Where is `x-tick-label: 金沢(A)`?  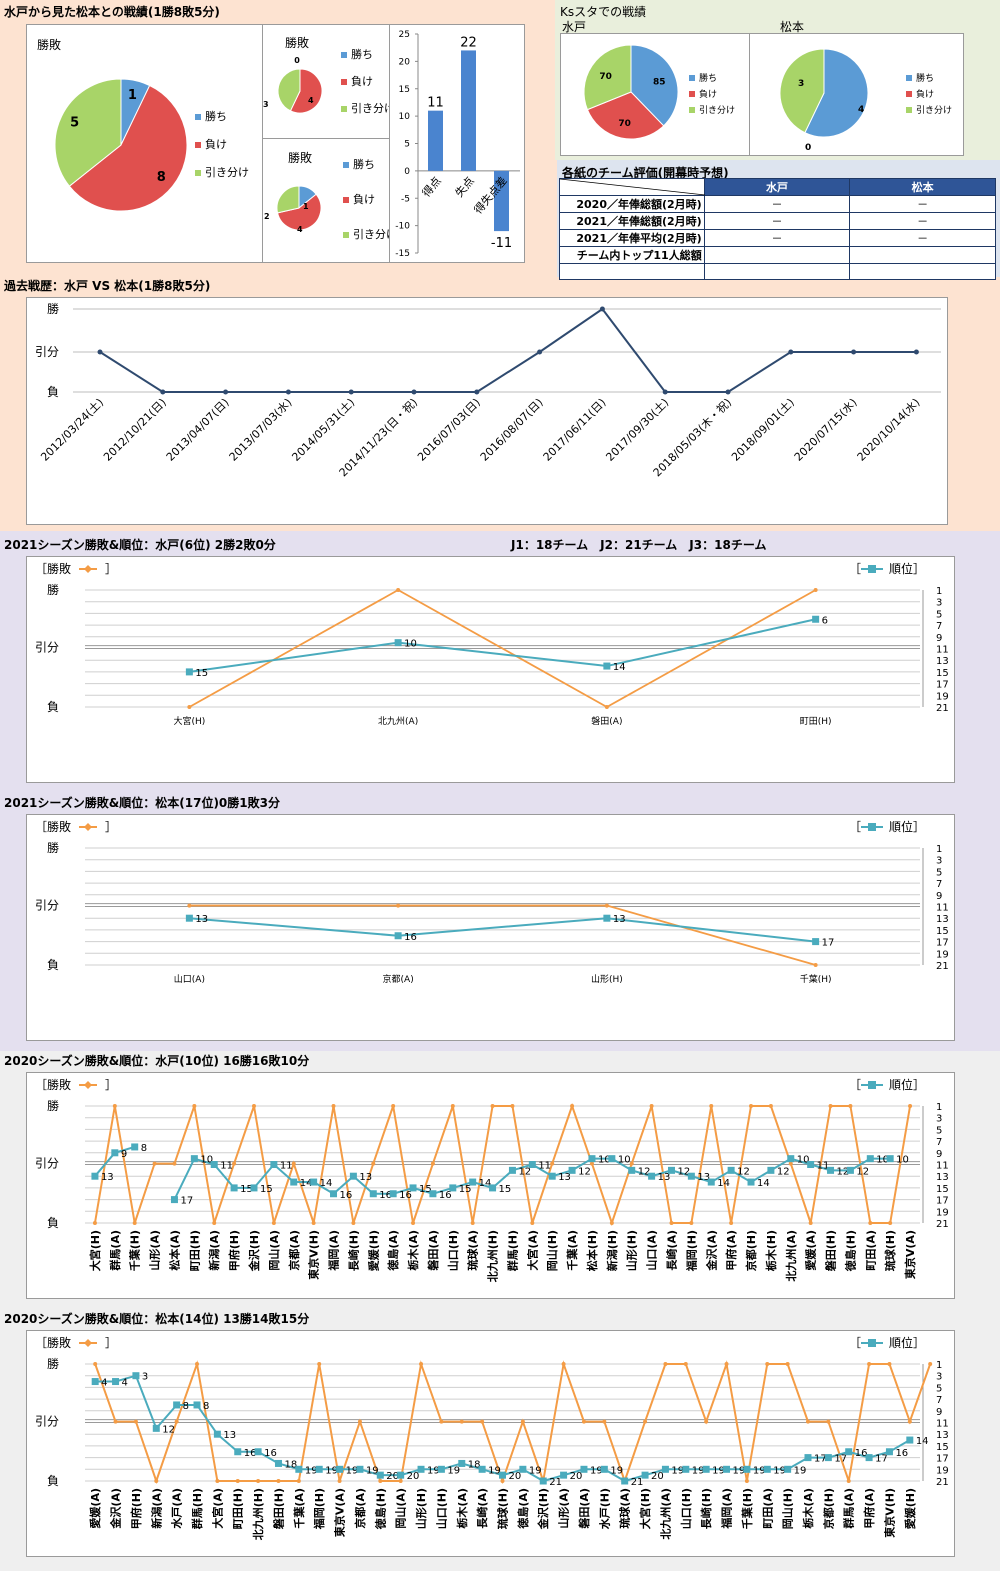 x-tick-label: 金沢(A) is located at coordinates (116, 1509).